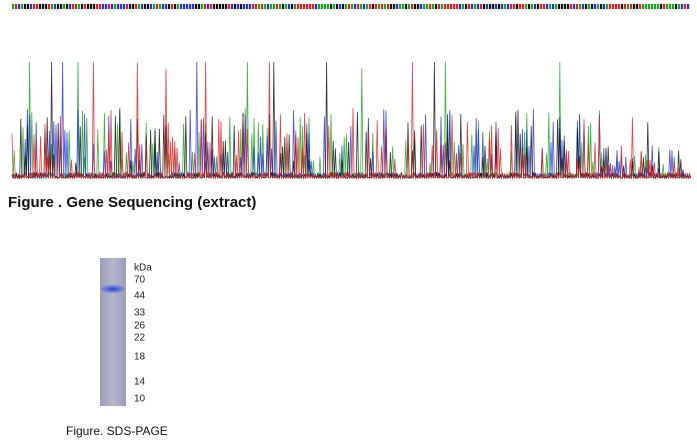  Describe the element at coordinates (140, 357) in the screenshot. I see `marker-label: 18` at that location.